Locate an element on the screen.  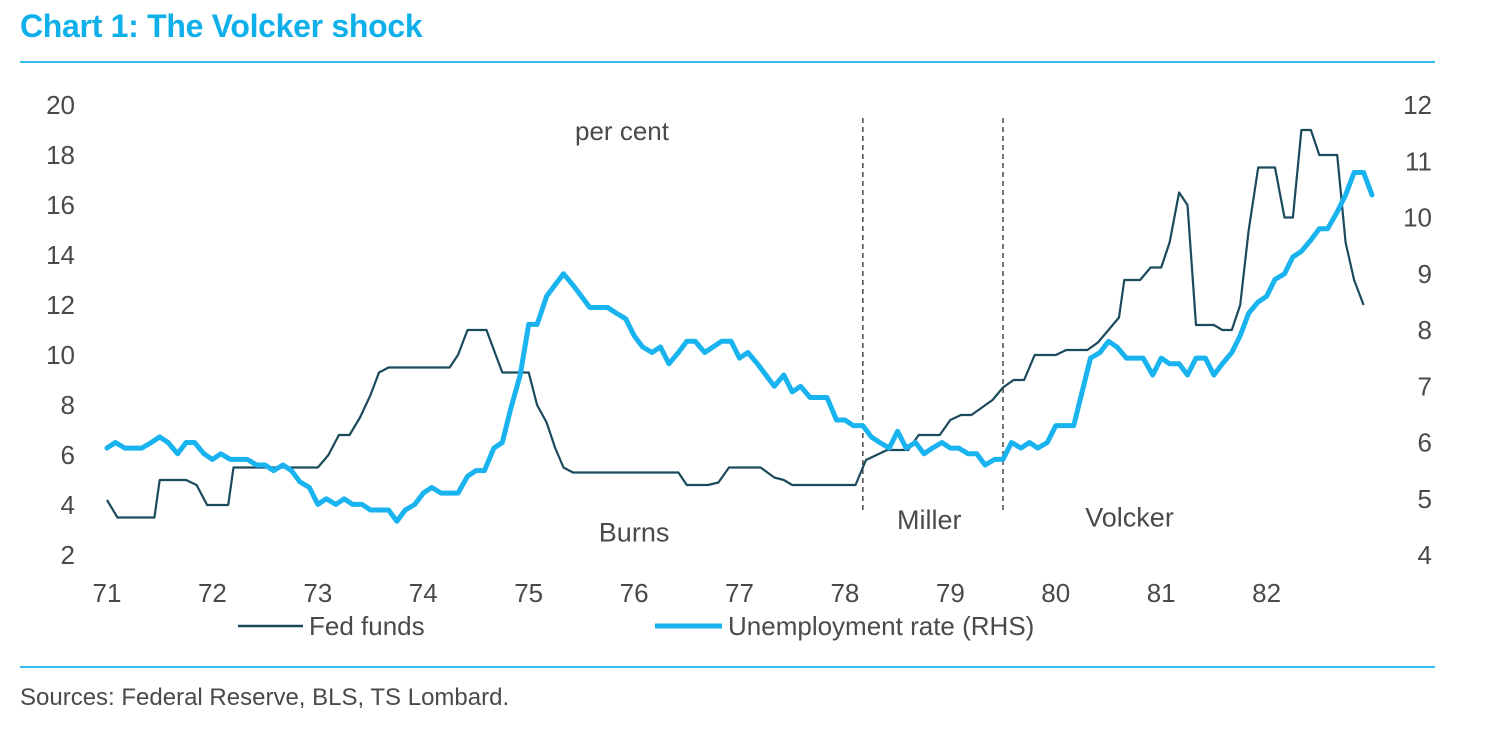
left-tick-label: 6 is located at coordinates (68, 455).